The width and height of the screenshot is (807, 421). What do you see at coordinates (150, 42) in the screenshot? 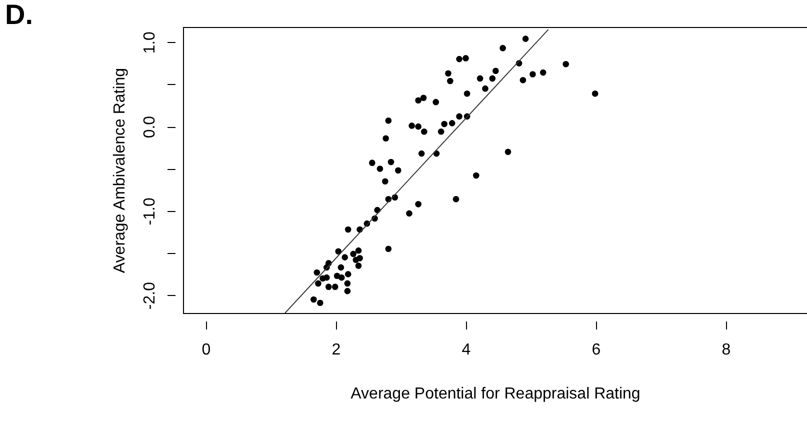
I see `y-tick-label: 1.0` at bounding box center [150, 42].